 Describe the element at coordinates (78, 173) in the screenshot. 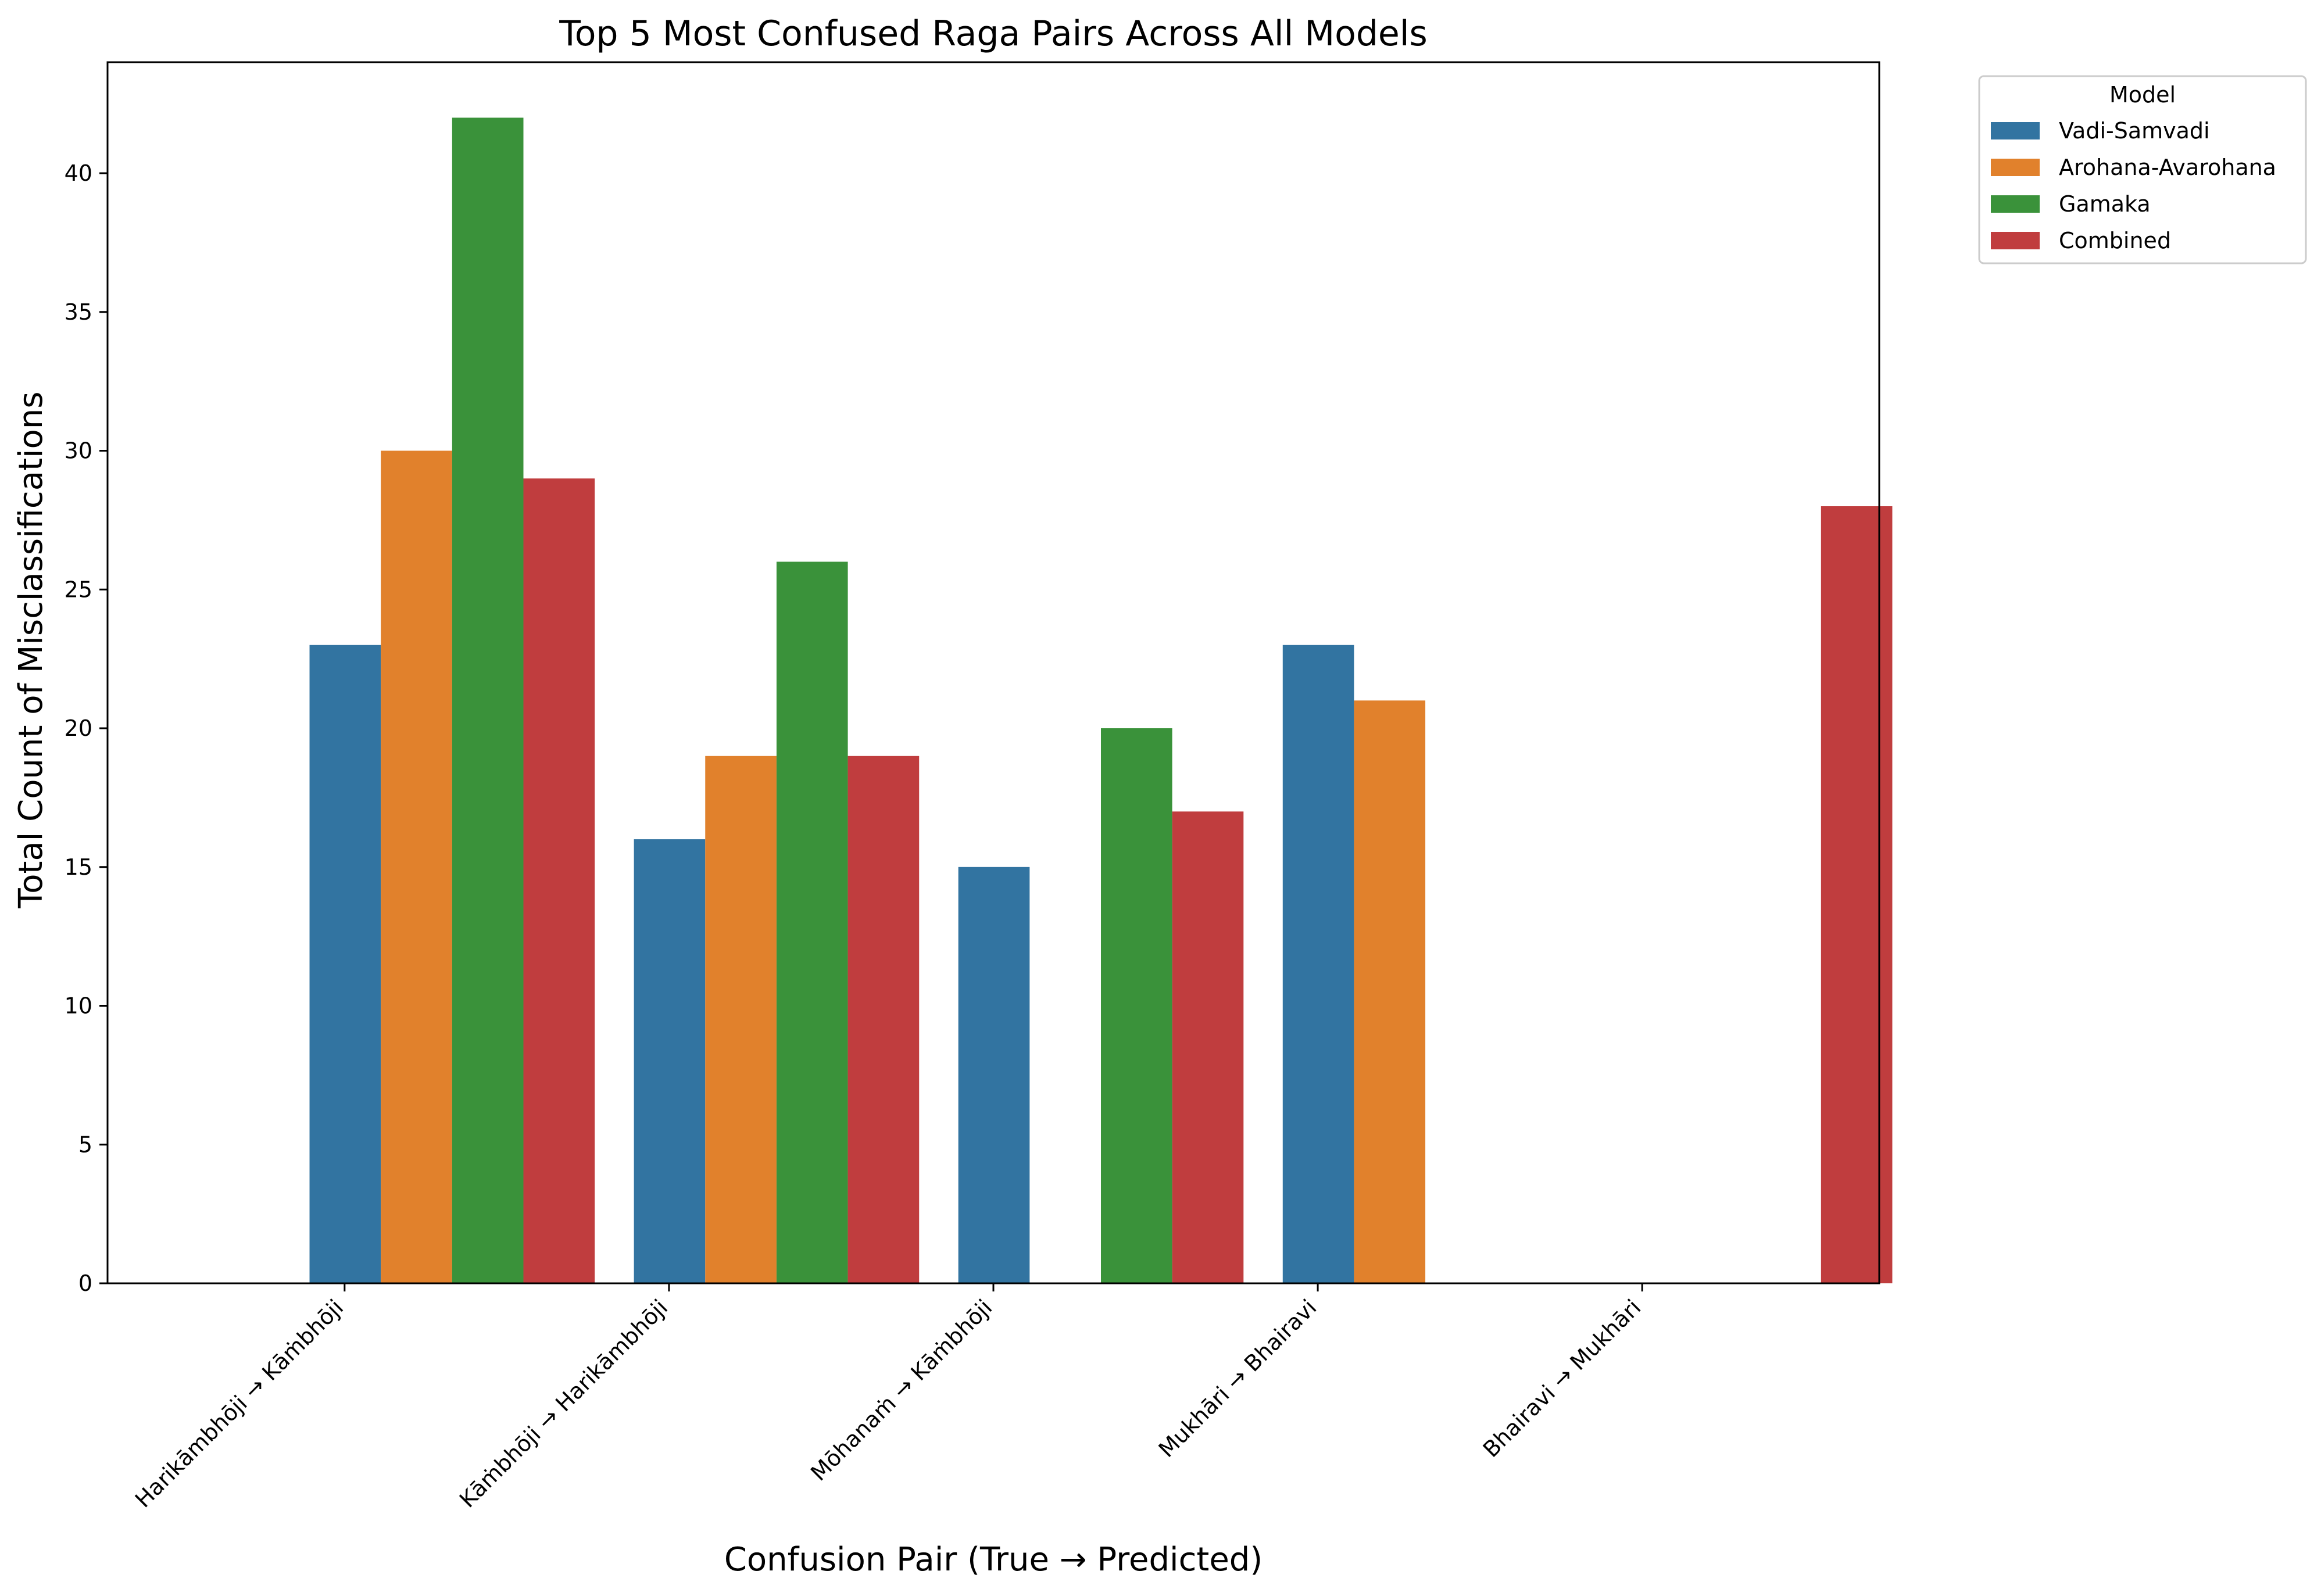

I see `y-tick-label: 40` at that location.